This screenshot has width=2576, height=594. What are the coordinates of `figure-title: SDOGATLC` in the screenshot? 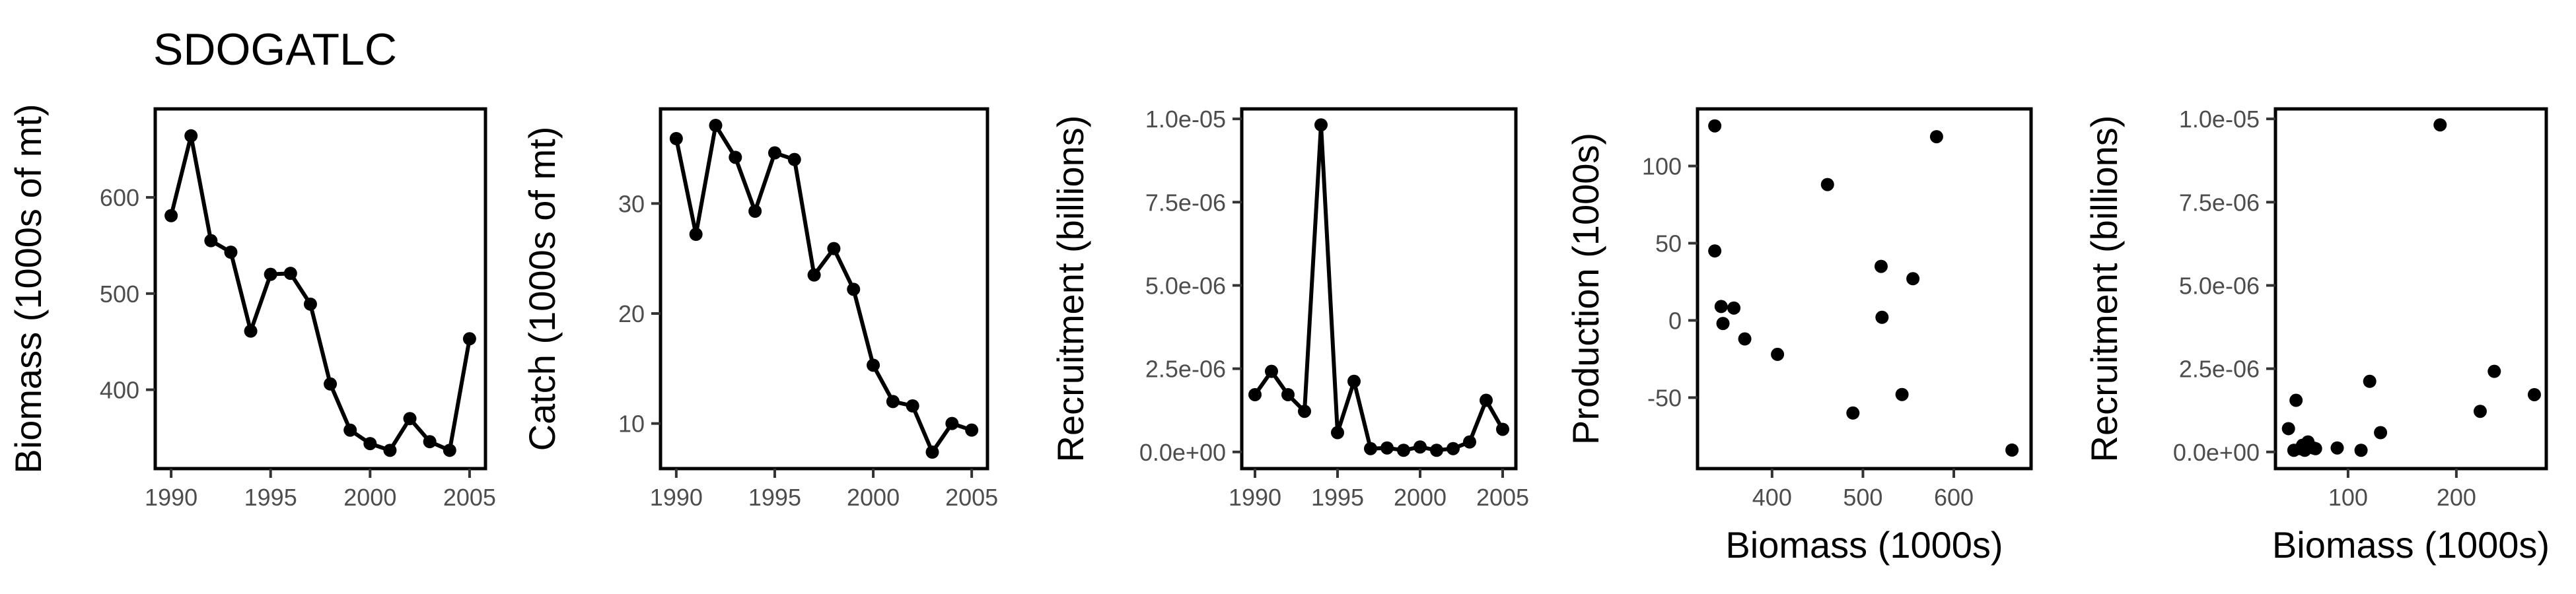 It's located at (275, 49).